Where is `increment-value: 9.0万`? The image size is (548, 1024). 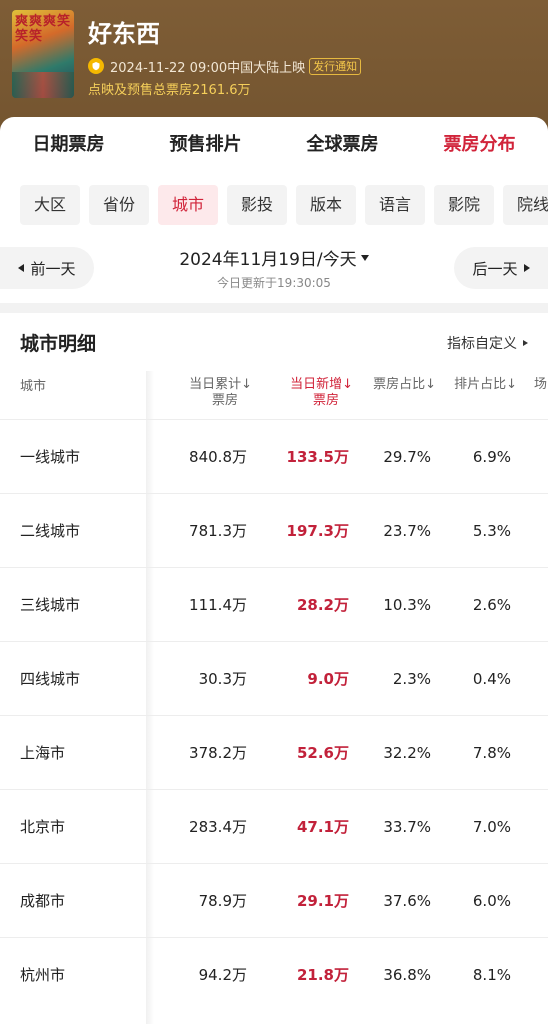 increment-value: 9.0万 is located at coordinates (328, 679).